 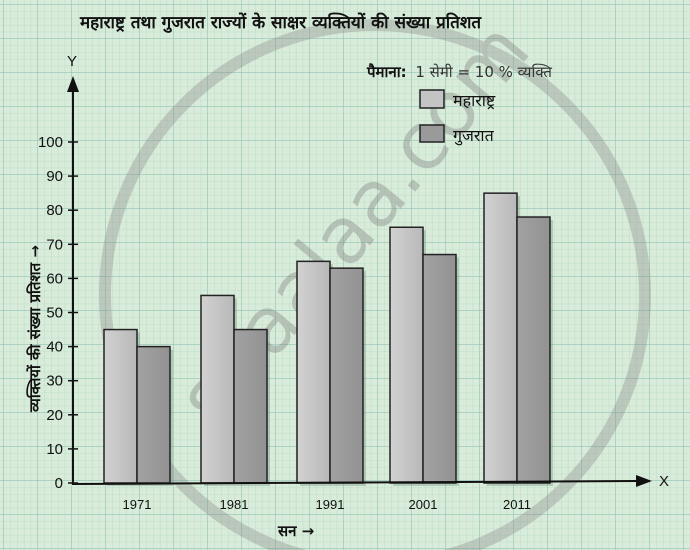 I want to click on x-tick-label: 1991, so click(x=330, y=504).